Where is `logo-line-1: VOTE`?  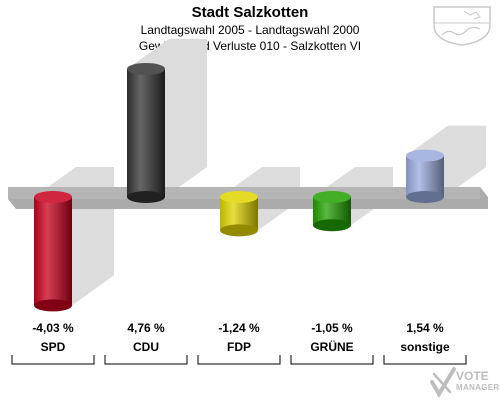 logo-line-1: VOTE is located at coordinates (472, 376).